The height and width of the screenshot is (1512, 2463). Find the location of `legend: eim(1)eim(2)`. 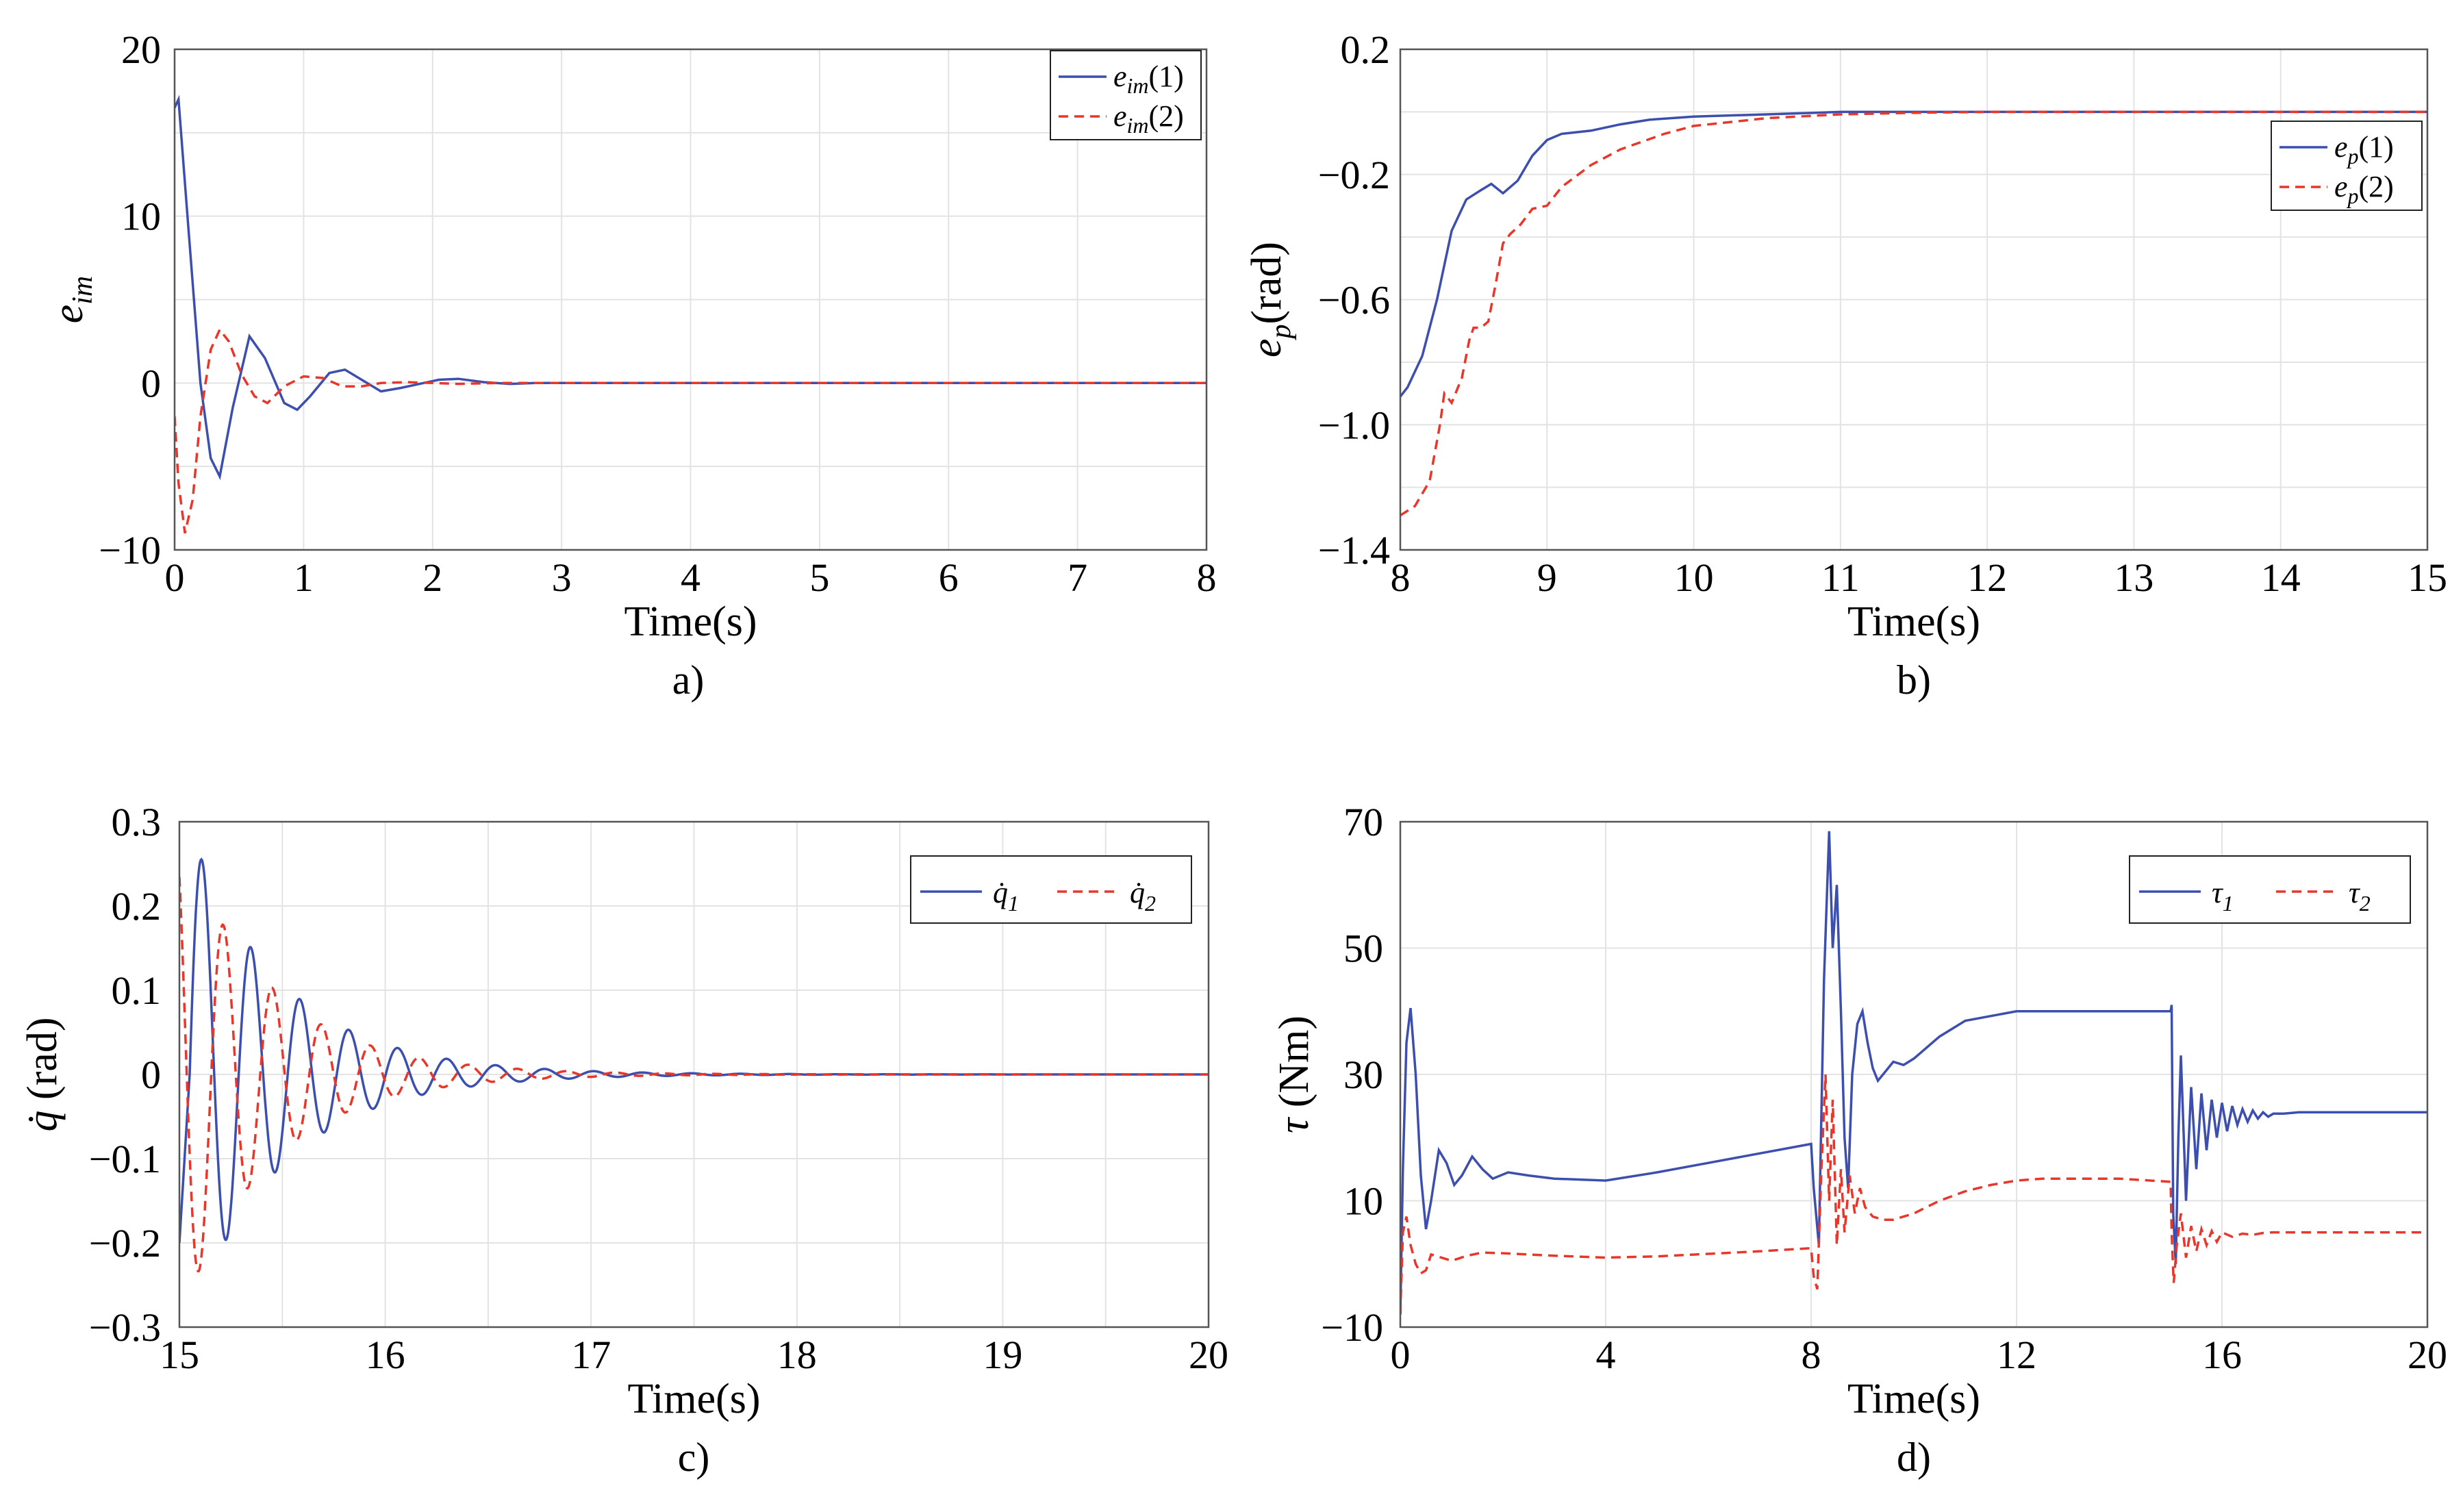

legend: eim(1)eim(2) is located at coordinates (1126, 95).